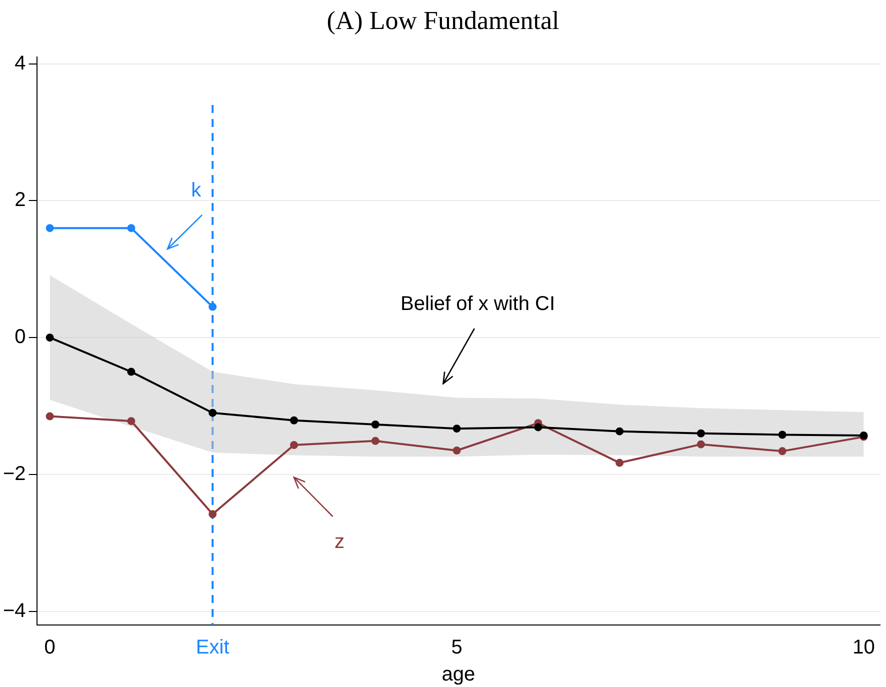  What do you see at coordinates (50, 647) in the screenshot?
I see `x-tick-label: 0` at bounding box center [50, 647].